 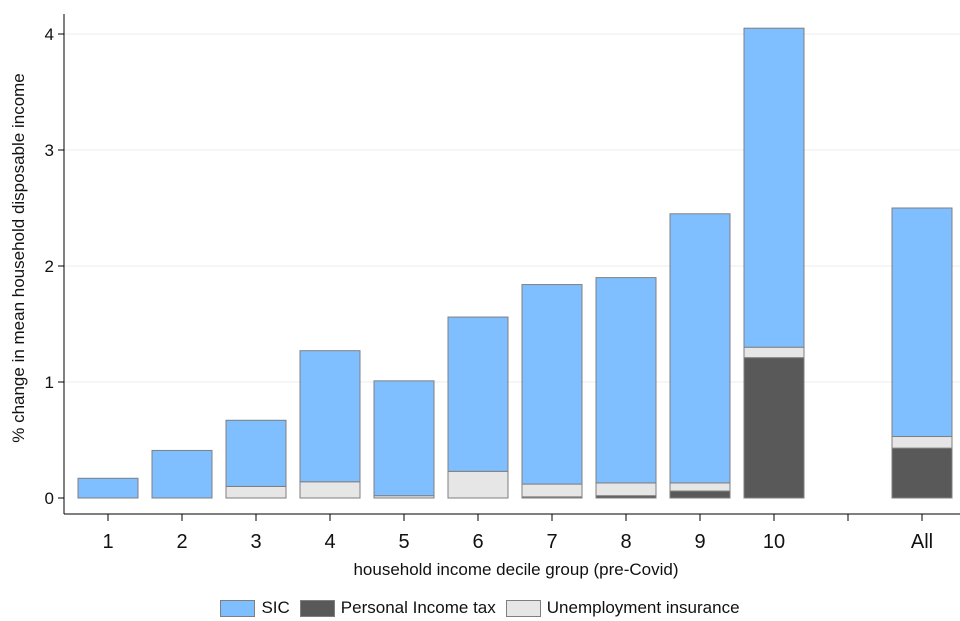 I want to click on x-tick-label-8: 8, so click(x=625, y=542).